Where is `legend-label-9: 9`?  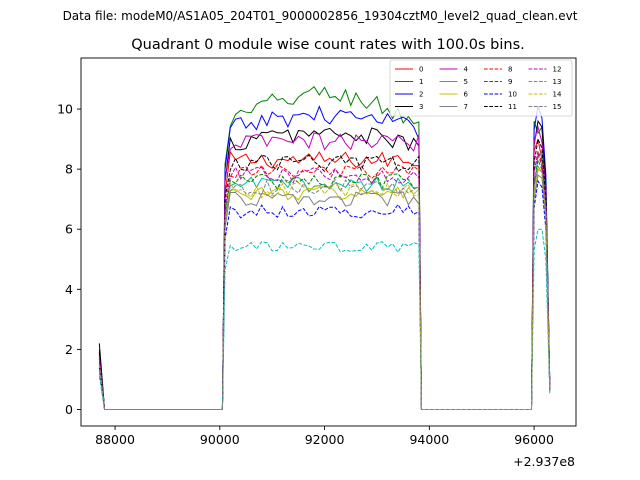
legend-label-9: 9 is located at coordinates (510, 82).